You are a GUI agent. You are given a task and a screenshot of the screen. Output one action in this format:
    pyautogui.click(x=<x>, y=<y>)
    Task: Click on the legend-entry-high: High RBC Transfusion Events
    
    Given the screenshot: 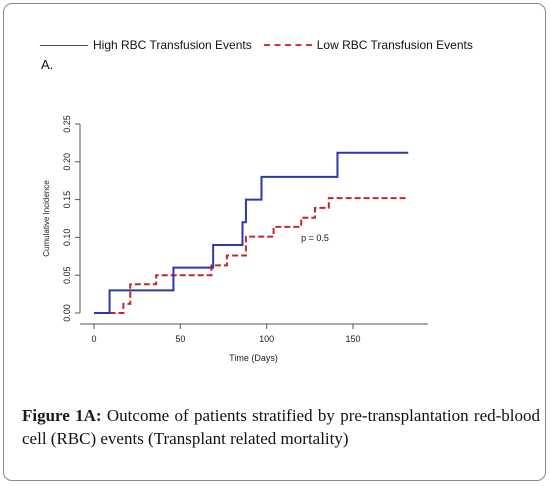 What is the action you would take?
    pyautogui.click(x=146, y=45)
    